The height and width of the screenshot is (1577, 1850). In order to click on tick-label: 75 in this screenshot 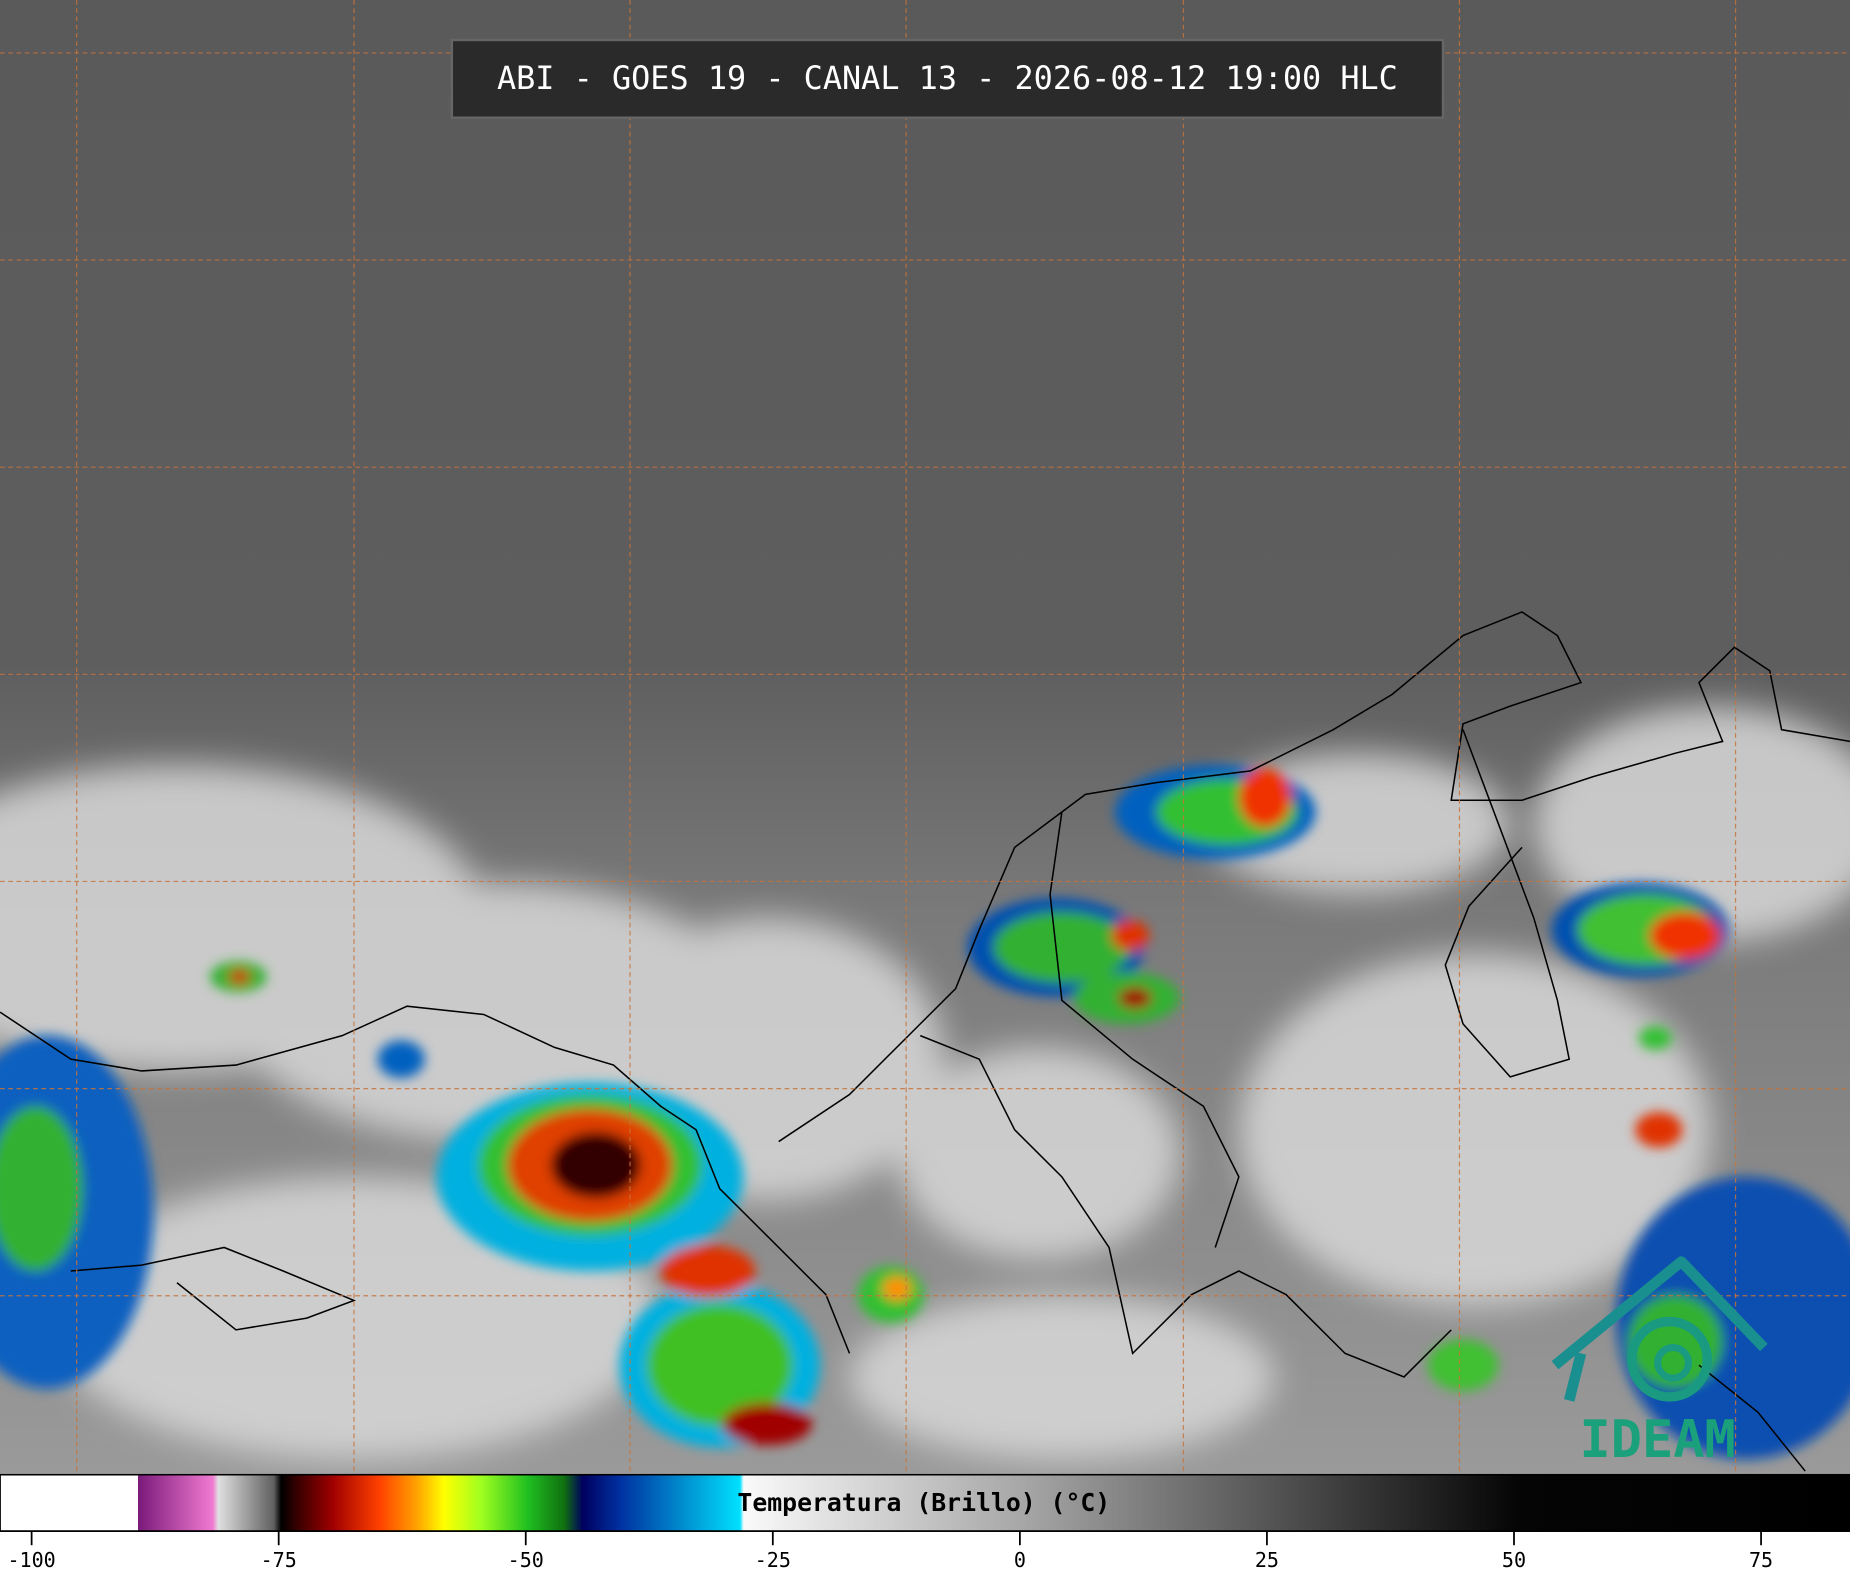, I will do `click(1761, 1560)`.